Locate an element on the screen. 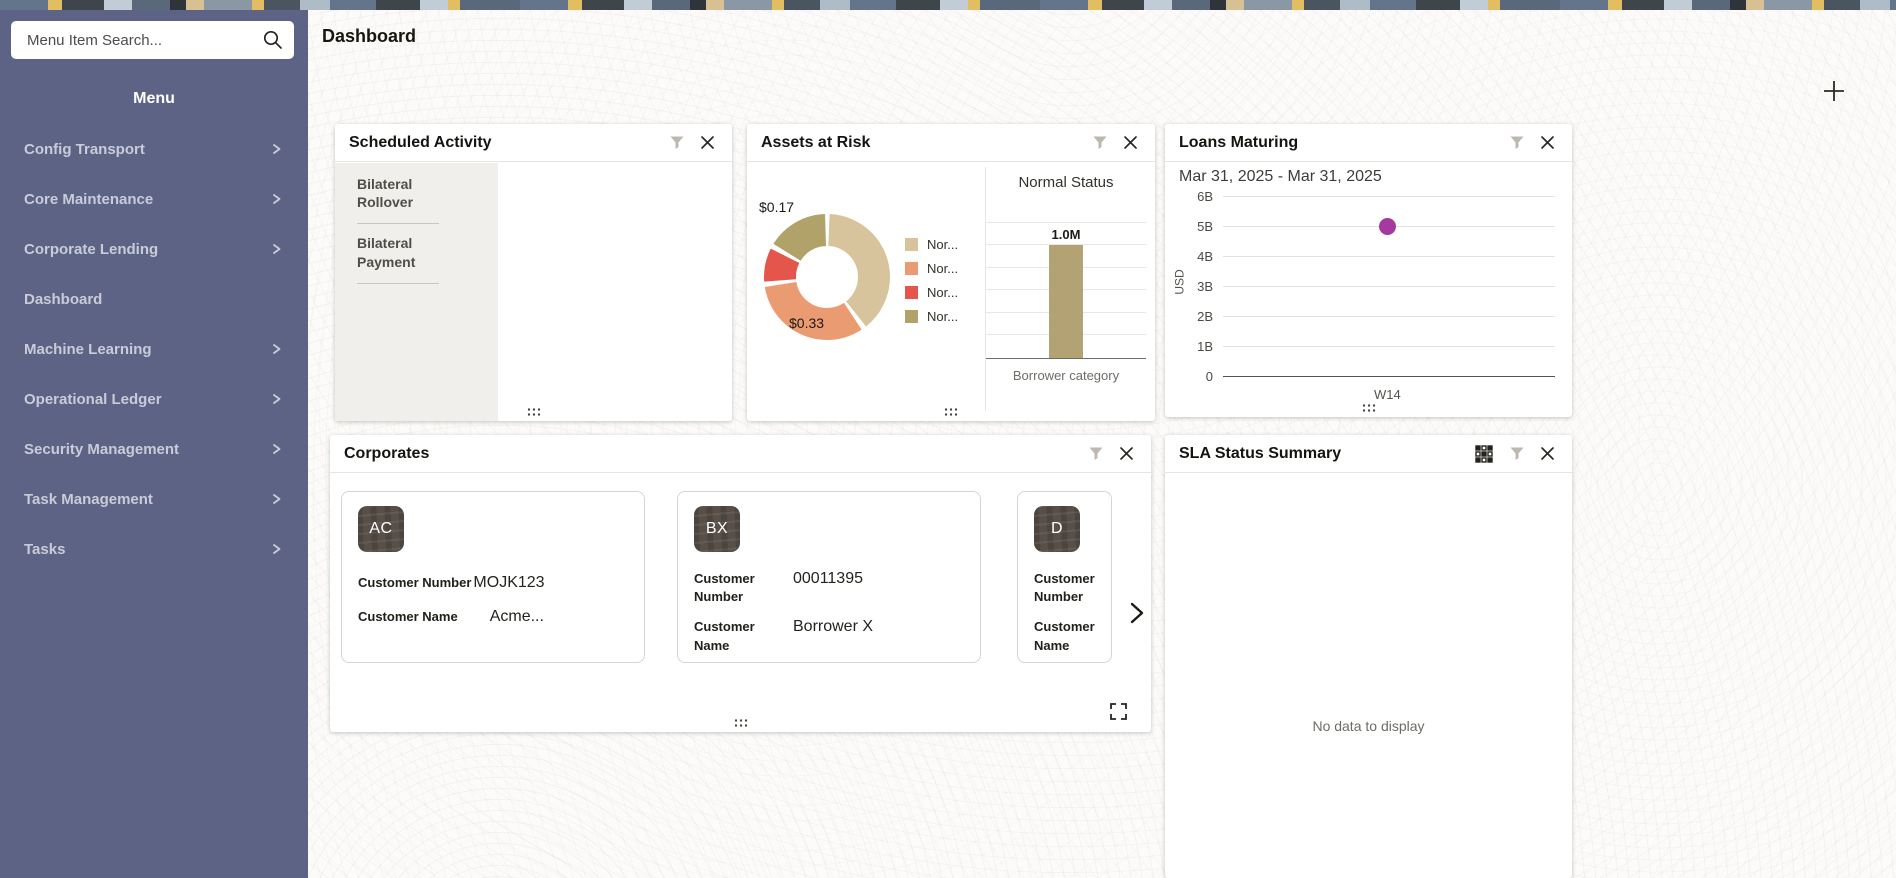 This screenshot has height=878, width=1896. bar-chart: 1.0M is located at coordinates (1066, 279).